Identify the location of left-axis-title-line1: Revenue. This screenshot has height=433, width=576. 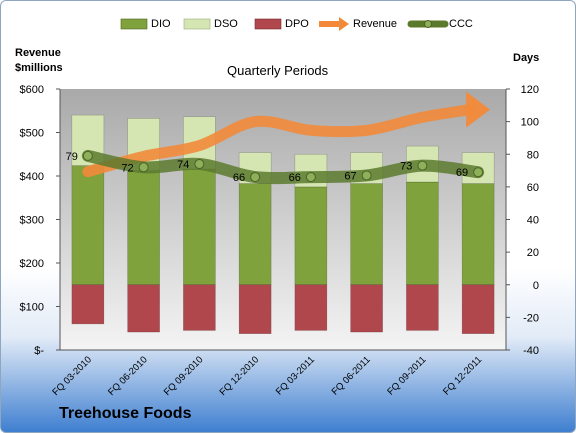
(38, 53).